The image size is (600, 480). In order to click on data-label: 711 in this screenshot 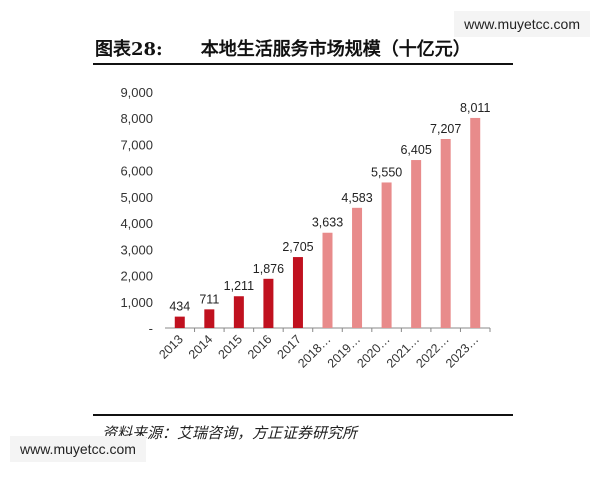, I will do `click(209, 299)`.